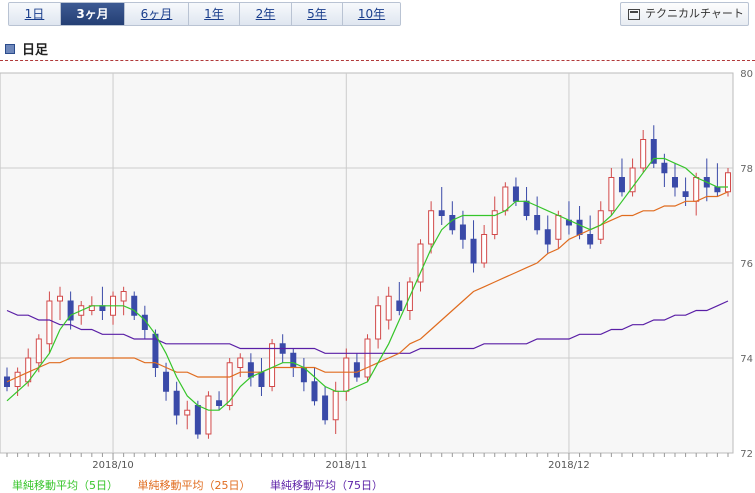  I want to click on y-tick-label: 76, so click(746, 264).